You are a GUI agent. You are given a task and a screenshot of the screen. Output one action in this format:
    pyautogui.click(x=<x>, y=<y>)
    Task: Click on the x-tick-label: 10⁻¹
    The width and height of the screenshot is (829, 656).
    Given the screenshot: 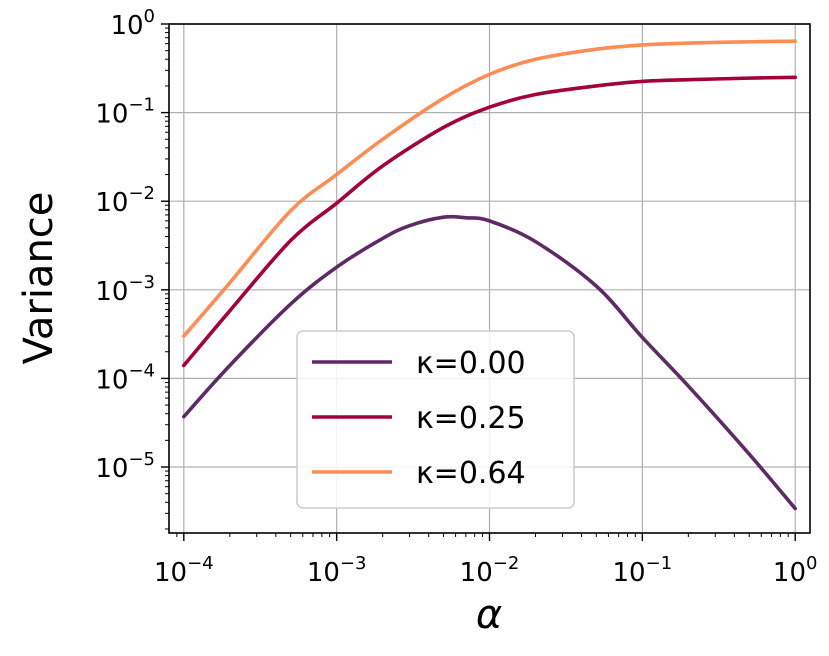 What is the action you would take?
    pyautogui.click(x=643, y=570)
    